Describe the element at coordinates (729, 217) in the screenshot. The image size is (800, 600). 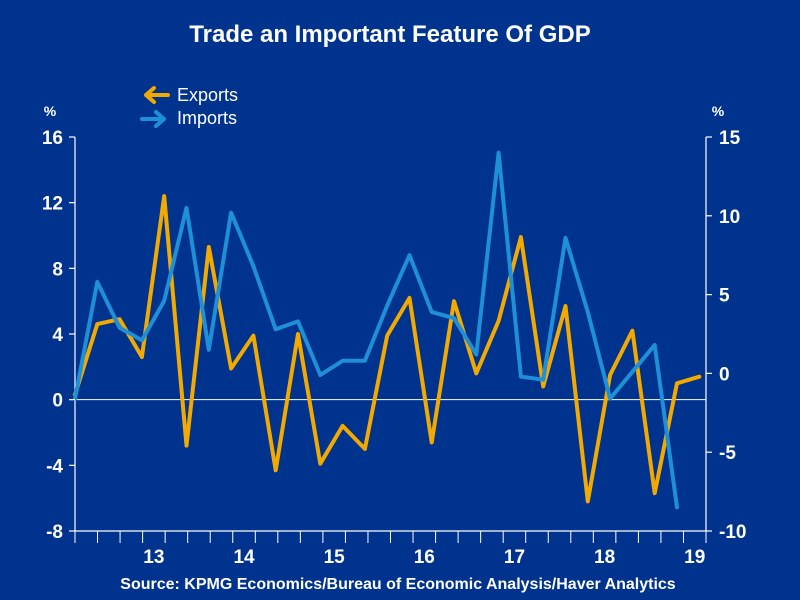
I see `right-tick-label: 10` at that location.